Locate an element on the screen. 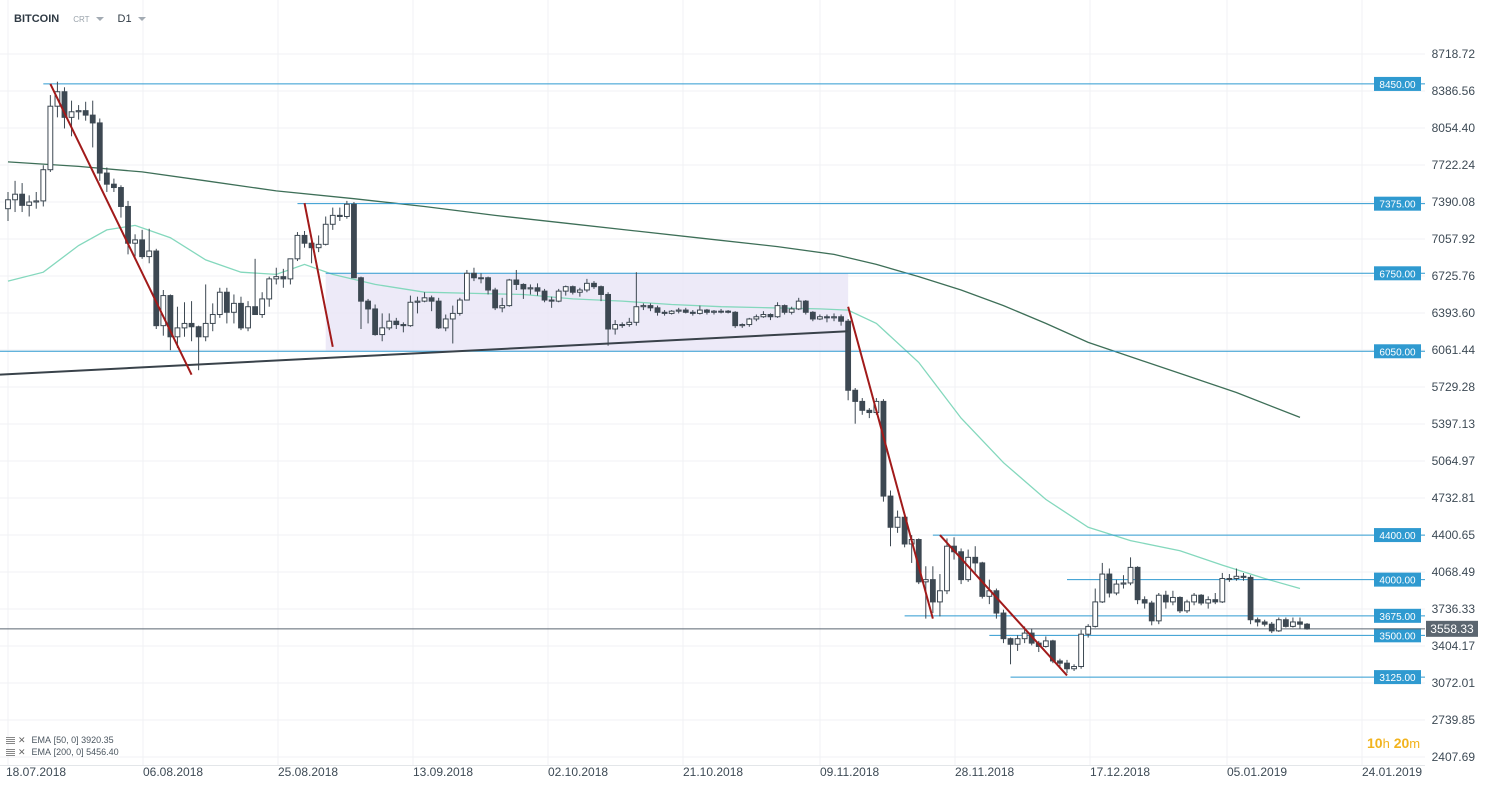 This screenshot has height=788, width=1491. price-tick-label: 5064.97 is located at coordinates (1454, 461).